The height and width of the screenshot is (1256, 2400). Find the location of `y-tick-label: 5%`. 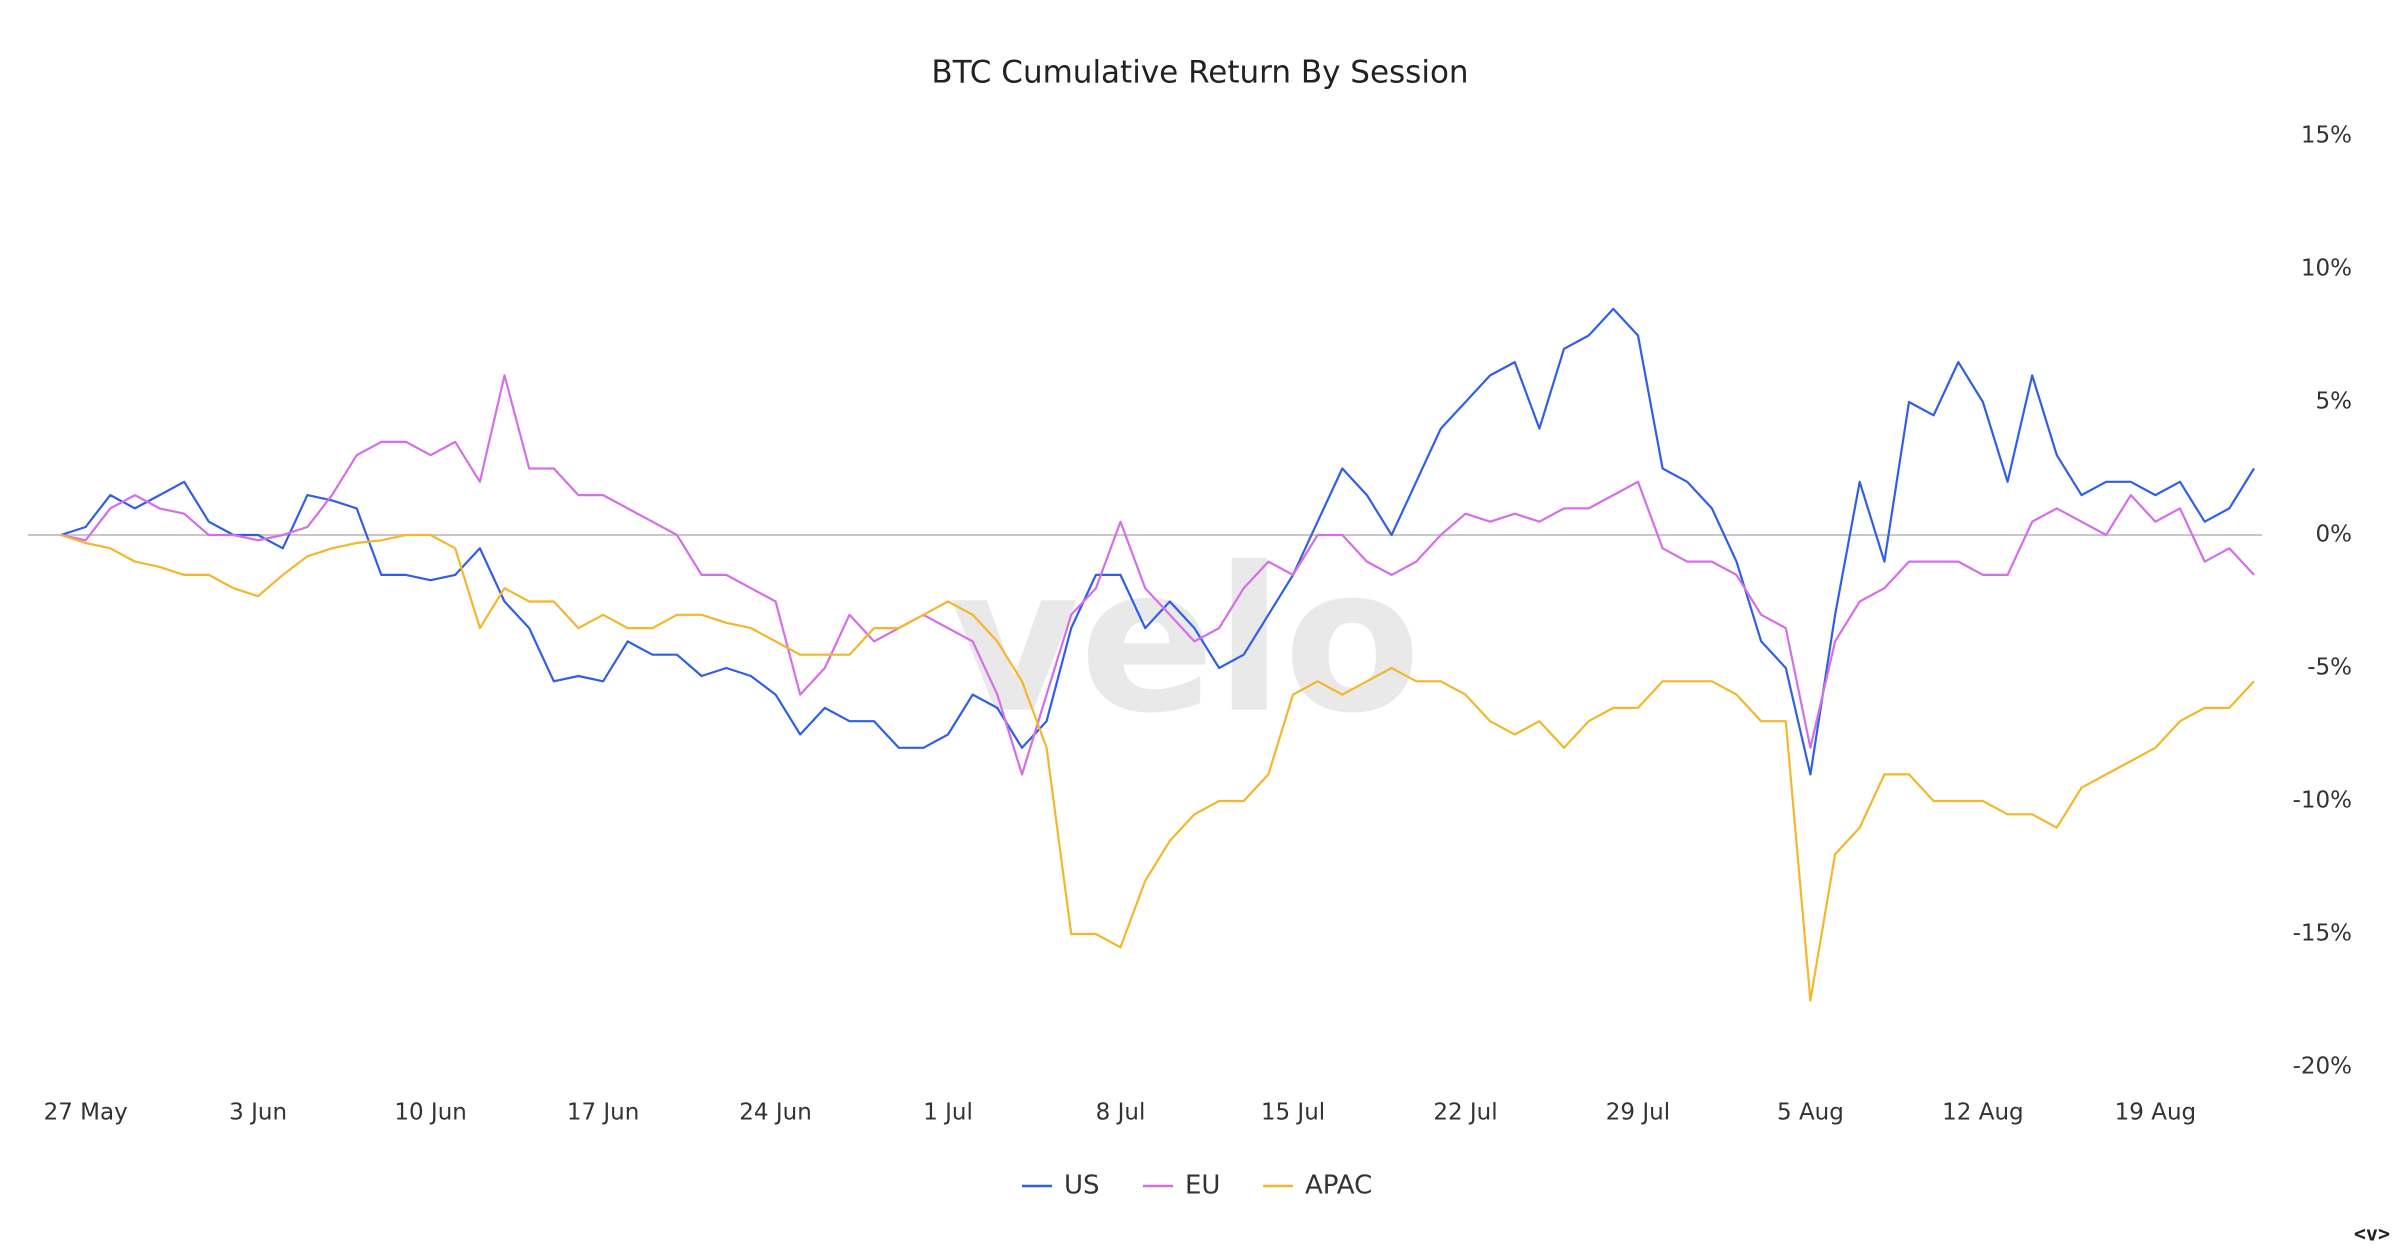

y-tick-label: 5% is located at coordinates (2334, 402).